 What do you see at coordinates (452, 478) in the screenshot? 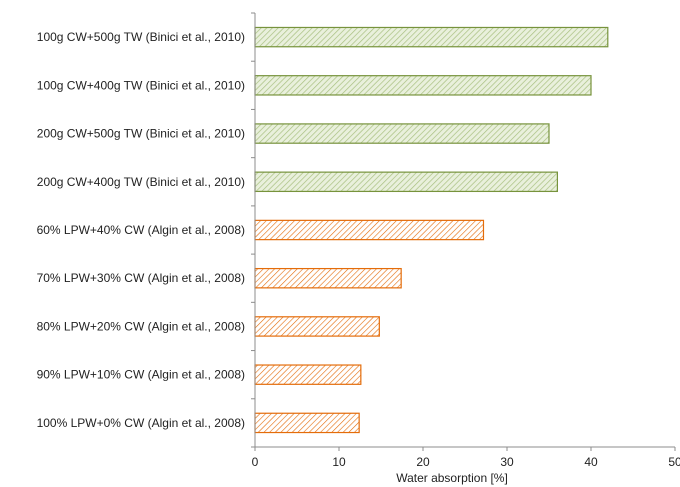
I see `x-axis-title: Water absorption [%]` at bounding box center [452, 478].